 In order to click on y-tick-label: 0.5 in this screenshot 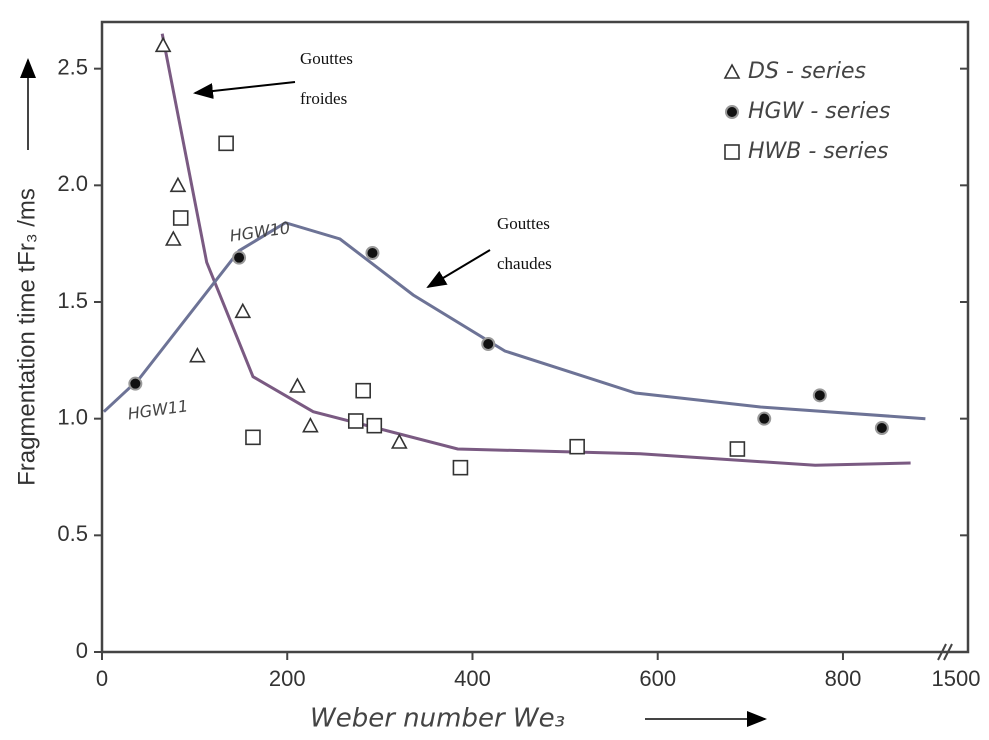, I will do `click(72, 533)`.